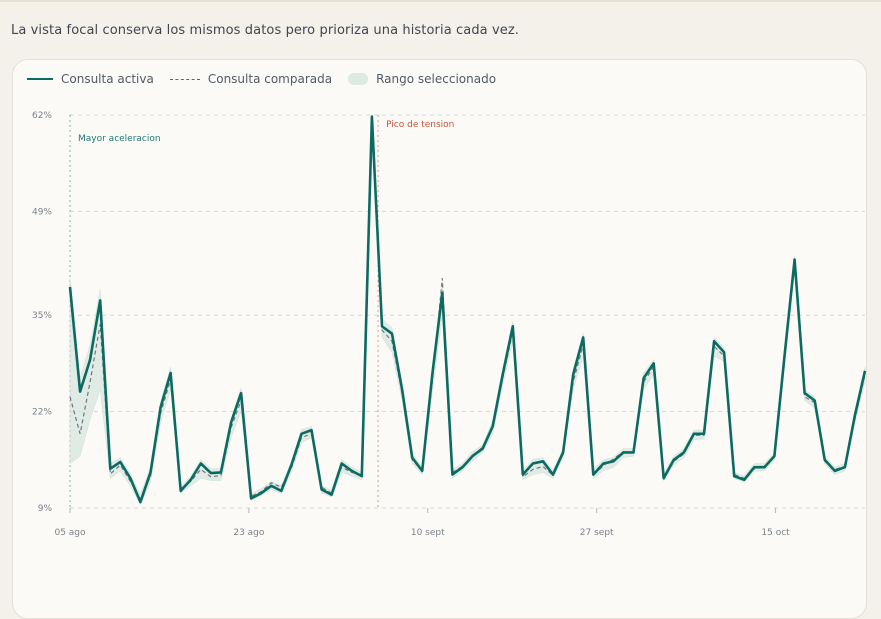  I want to click on legend-item-compared: Consulta comparada, so click(251, 79).